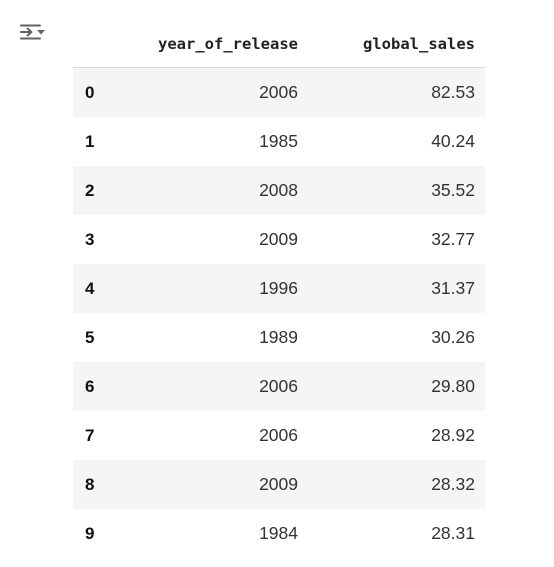  I want to click on row-index: 5, so click(92, 337).